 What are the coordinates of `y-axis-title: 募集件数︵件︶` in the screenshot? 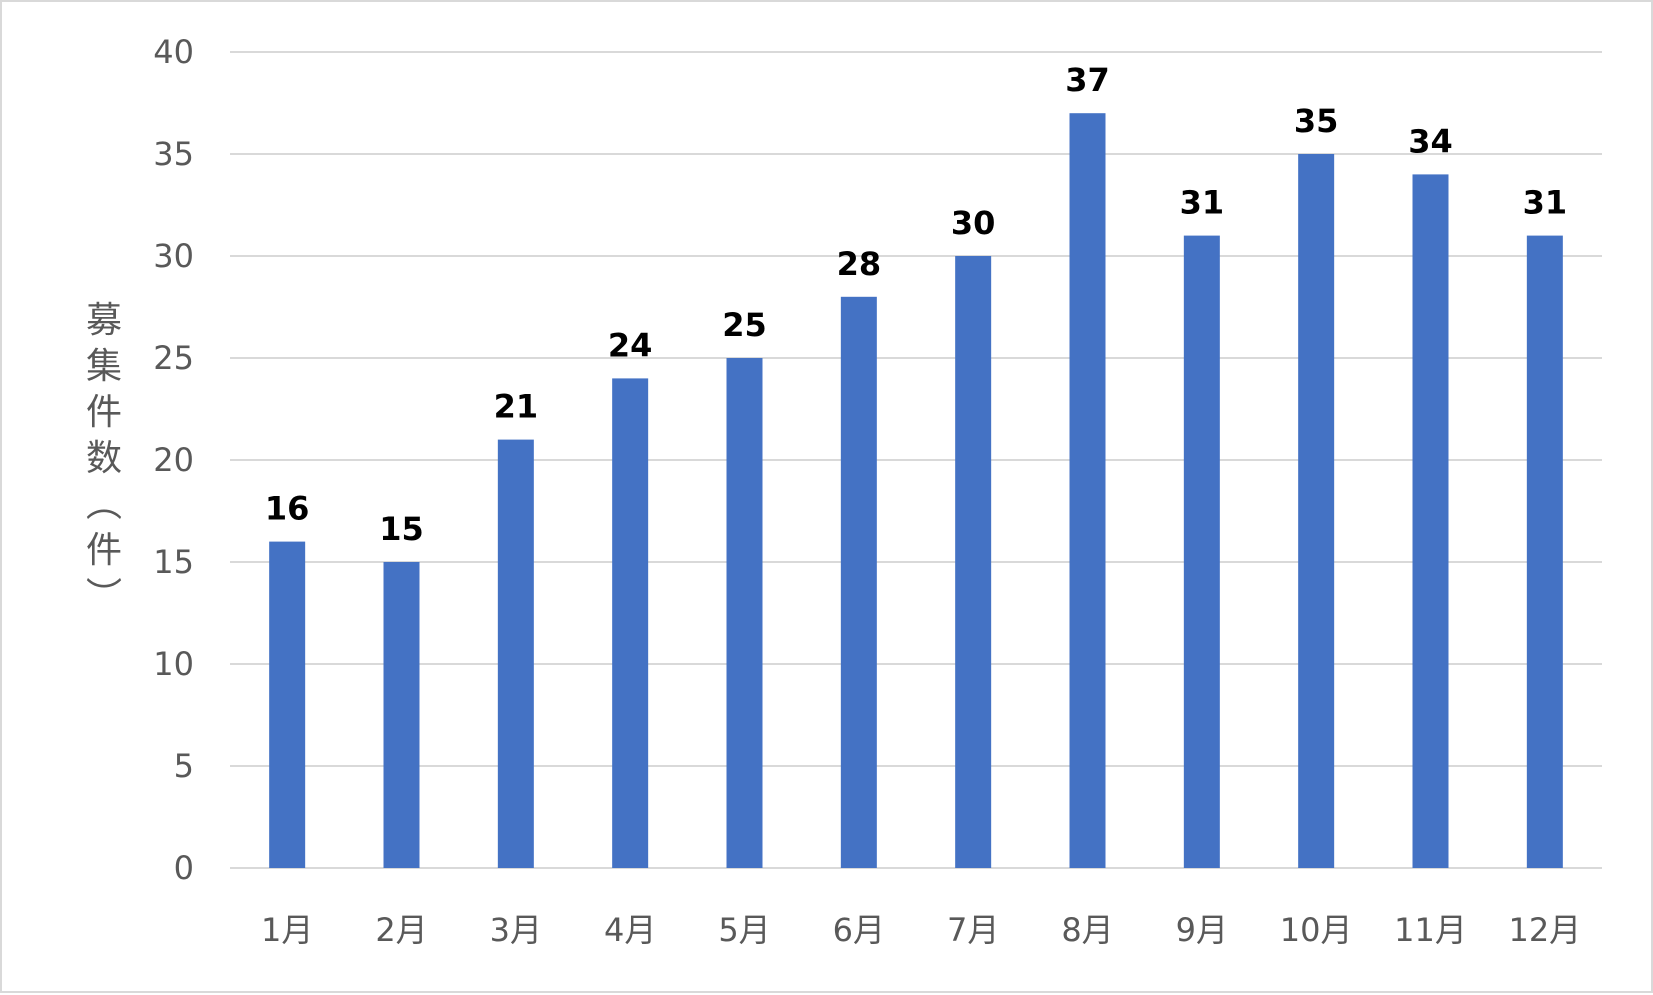 It's located at (104, 458).